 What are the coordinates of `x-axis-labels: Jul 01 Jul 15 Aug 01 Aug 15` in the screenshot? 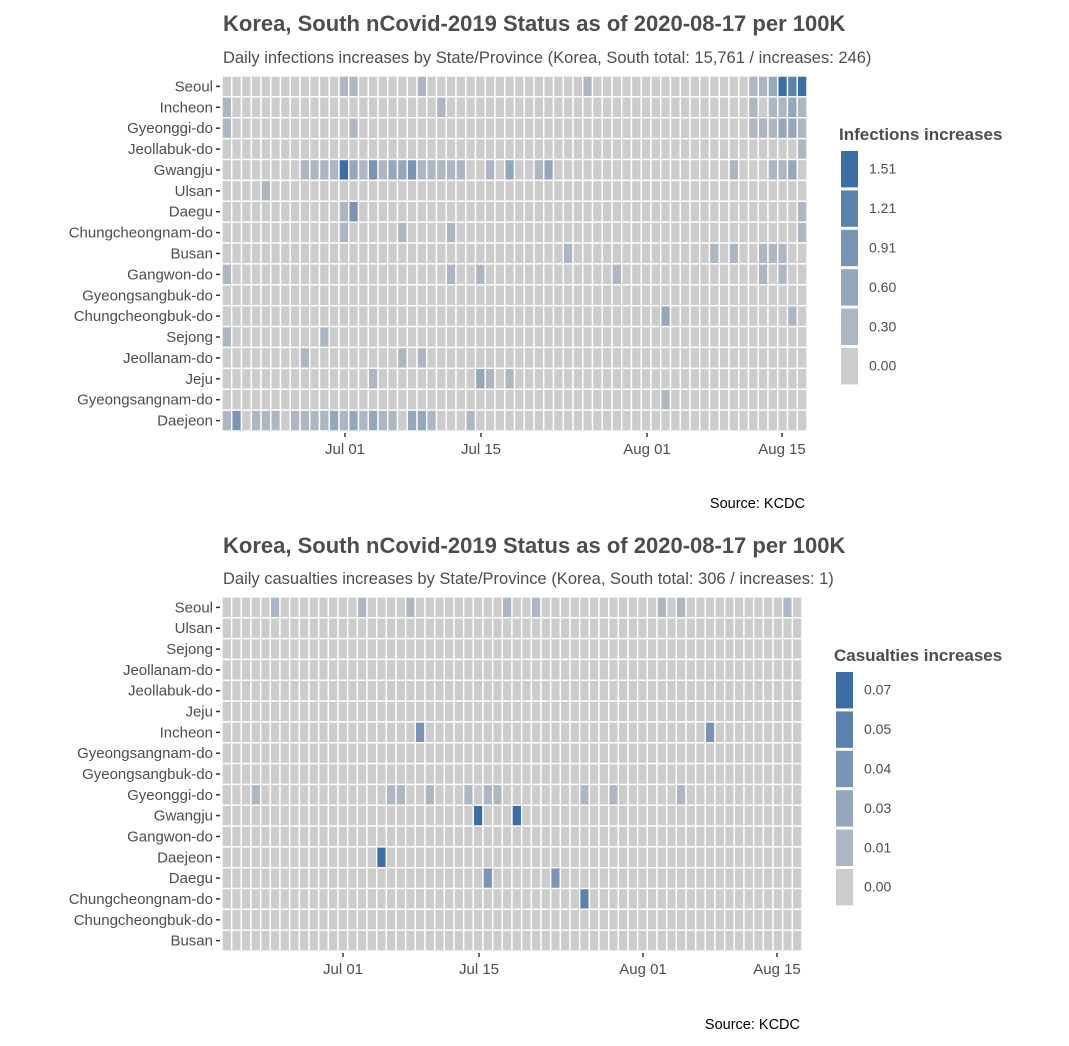 It's located at (565, 445).